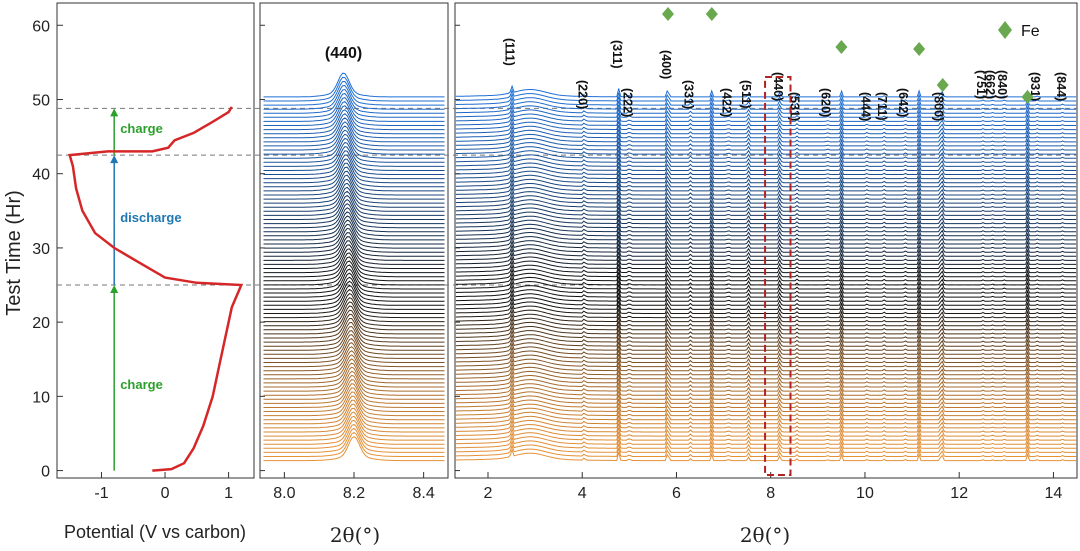 Image resolution: width=1080 pixels, height=551 pixels. Describe the element at coordinates (1005, 30) in the screenshot. I see `legend-fe-diamond` at that location.